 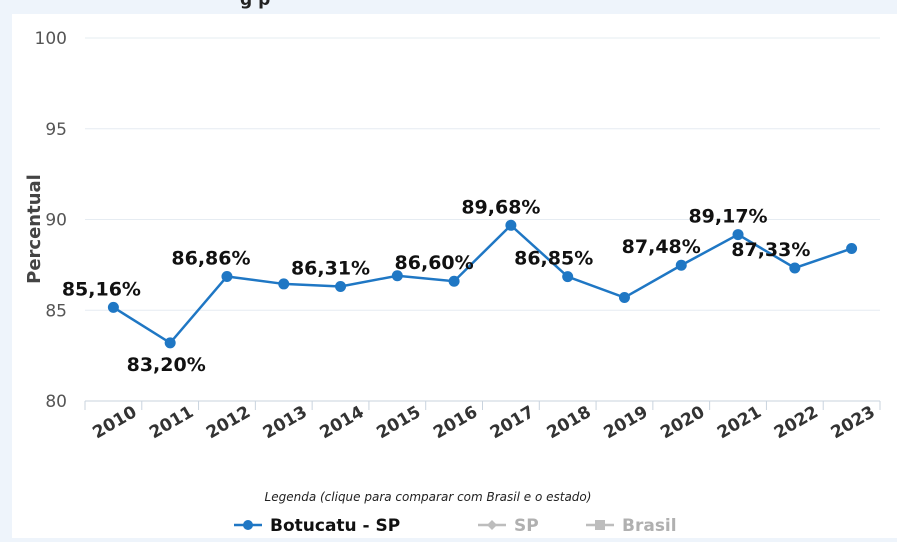 I want to click on legend-label: Brasil, so click(x=649, y=526).